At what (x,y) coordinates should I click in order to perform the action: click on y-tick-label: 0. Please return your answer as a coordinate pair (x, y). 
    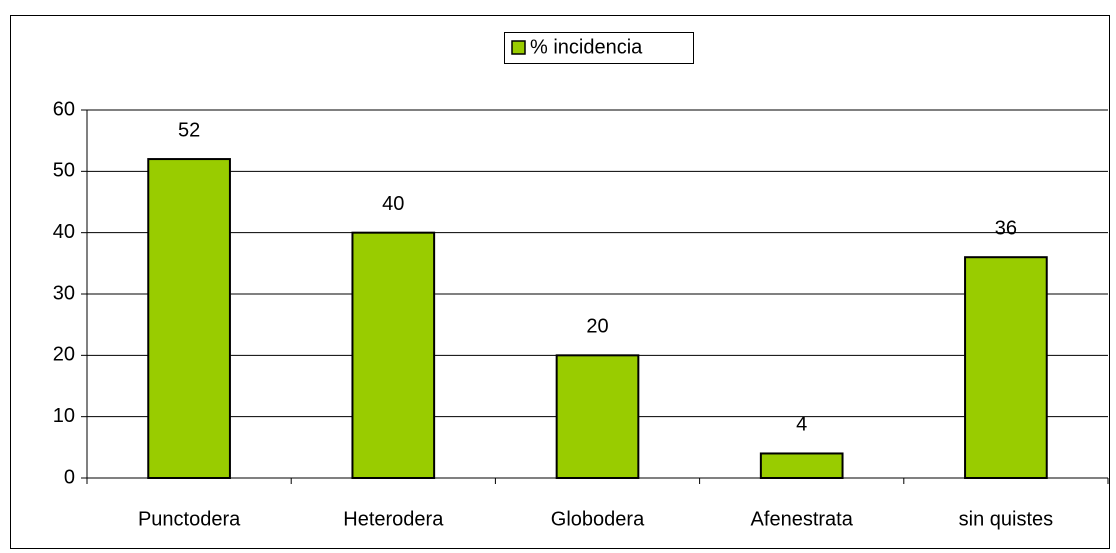
    Looking at the image, I should click on (69, 477).